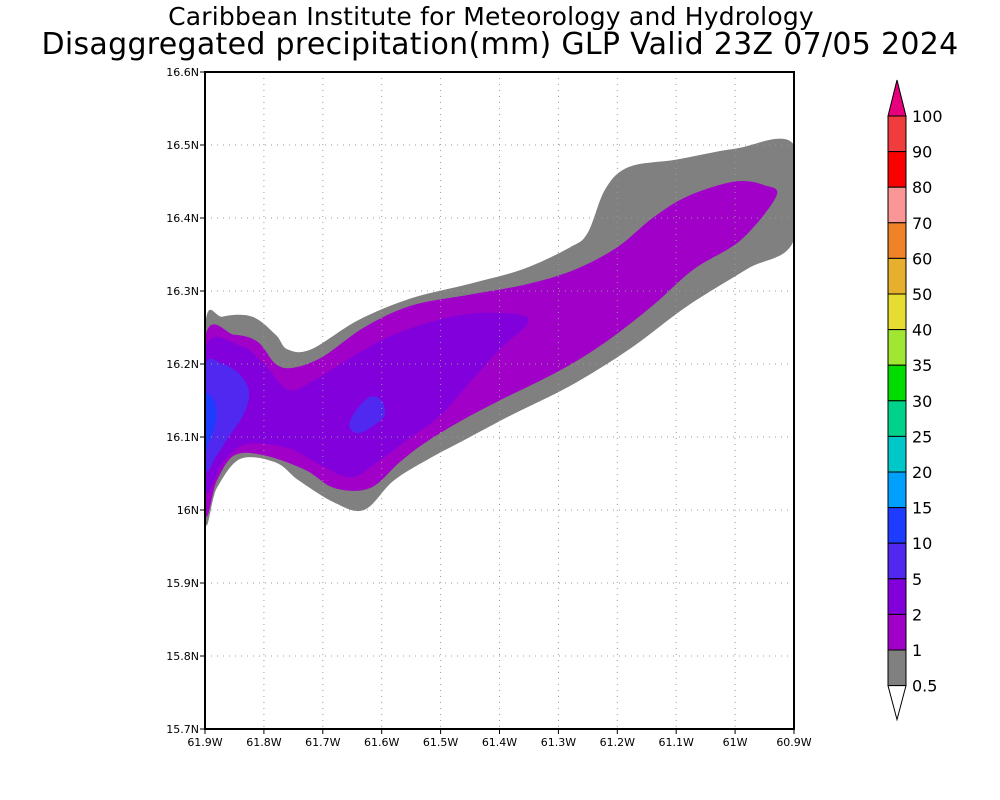  I want to click on colorbar-label: 15, so click(922, 508).